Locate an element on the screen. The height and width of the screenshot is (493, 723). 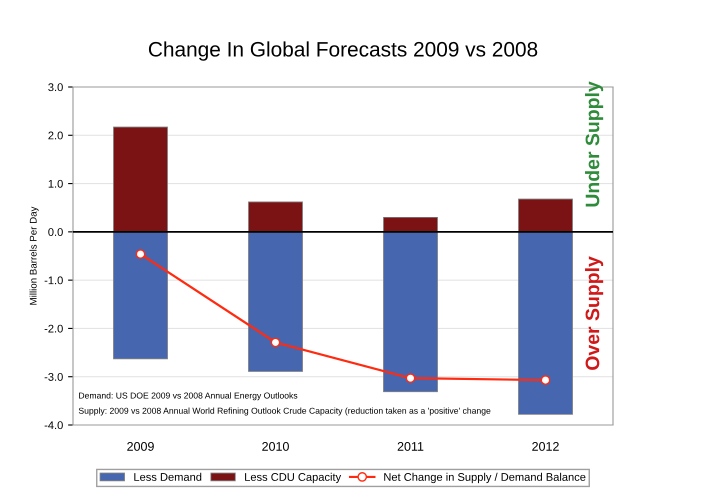
chart-title: Change In Global Forecasts 2009 vs 2008 is located at coordinates (343, 51).